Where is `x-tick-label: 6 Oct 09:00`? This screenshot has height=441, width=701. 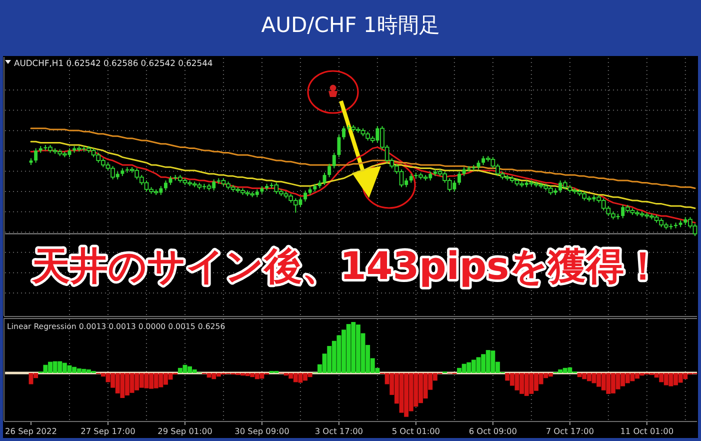 x-tick-label: 6 Oct 09:00 is located at coordinates (492, 431).